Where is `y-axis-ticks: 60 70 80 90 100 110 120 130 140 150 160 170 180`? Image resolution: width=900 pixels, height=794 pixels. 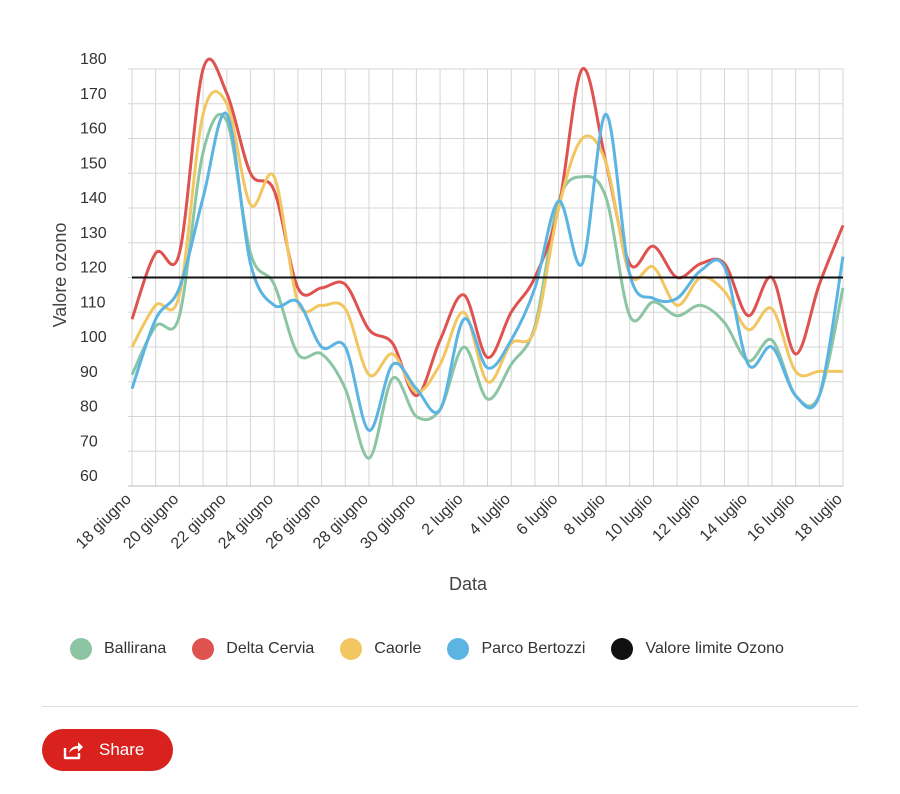
y-axis-ticks: 60 70 80 90 100 110 120 130 140 150 160 170 180 is located at coordinates (93, 268).